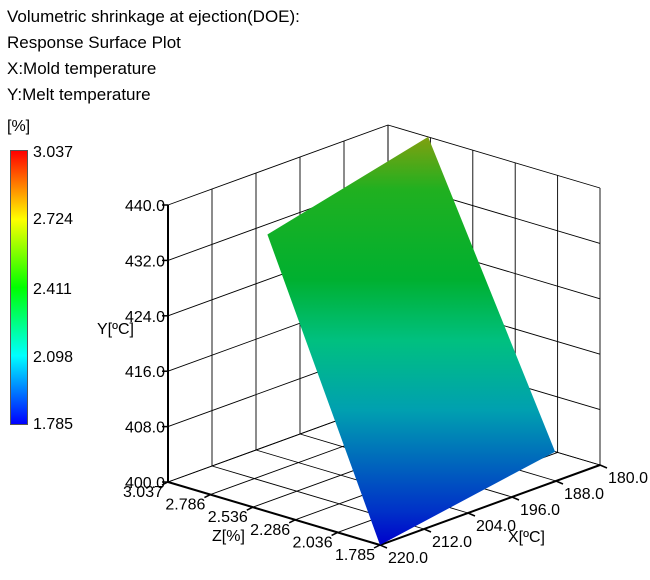 The width and height of the screenshot is (650, 580). Describe the element at coordinates (526, 537) in the screenshot. I see `x-axis-label: X[ºC]` at that location.